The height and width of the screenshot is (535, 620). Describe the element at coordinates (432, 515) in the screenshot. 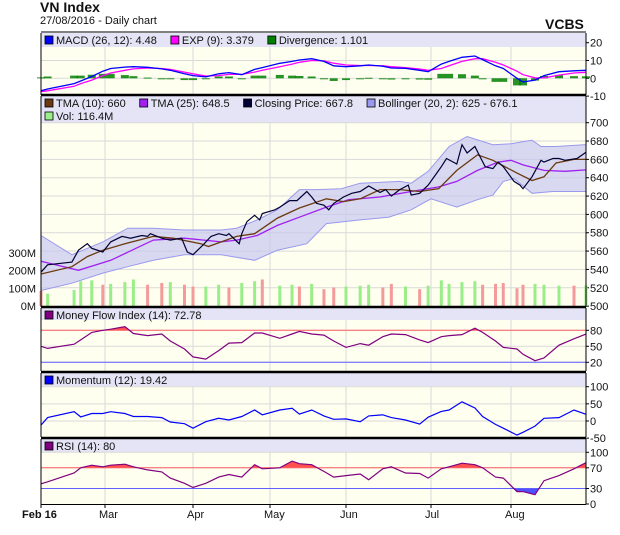

I see `x-tick-label: Jul` at that location.